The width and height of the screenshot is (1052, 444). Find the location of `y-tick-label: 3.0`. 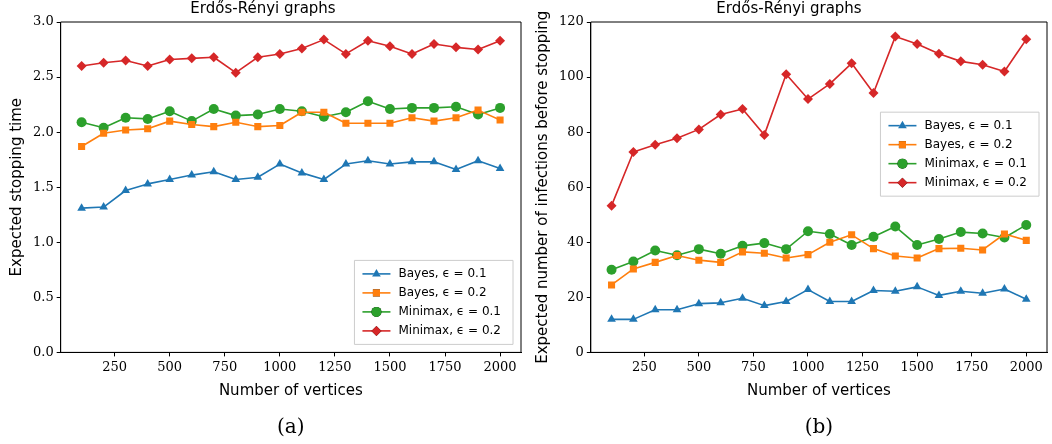

y-tick-label: 3.0 is located at coordinates (43, 21).